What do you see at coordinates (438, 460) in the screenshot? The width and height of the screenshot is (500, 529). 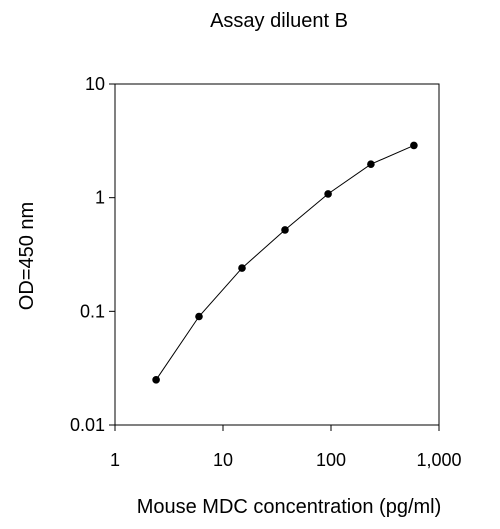 I see `x-tick-label: 1,000` at bounding box center [438, 460].